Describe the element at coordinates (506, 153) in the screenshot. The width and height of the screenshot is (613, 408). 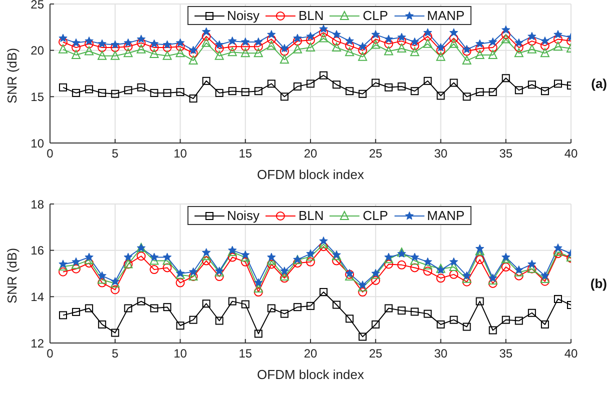
I see `x-tick-label: 35` at that location.